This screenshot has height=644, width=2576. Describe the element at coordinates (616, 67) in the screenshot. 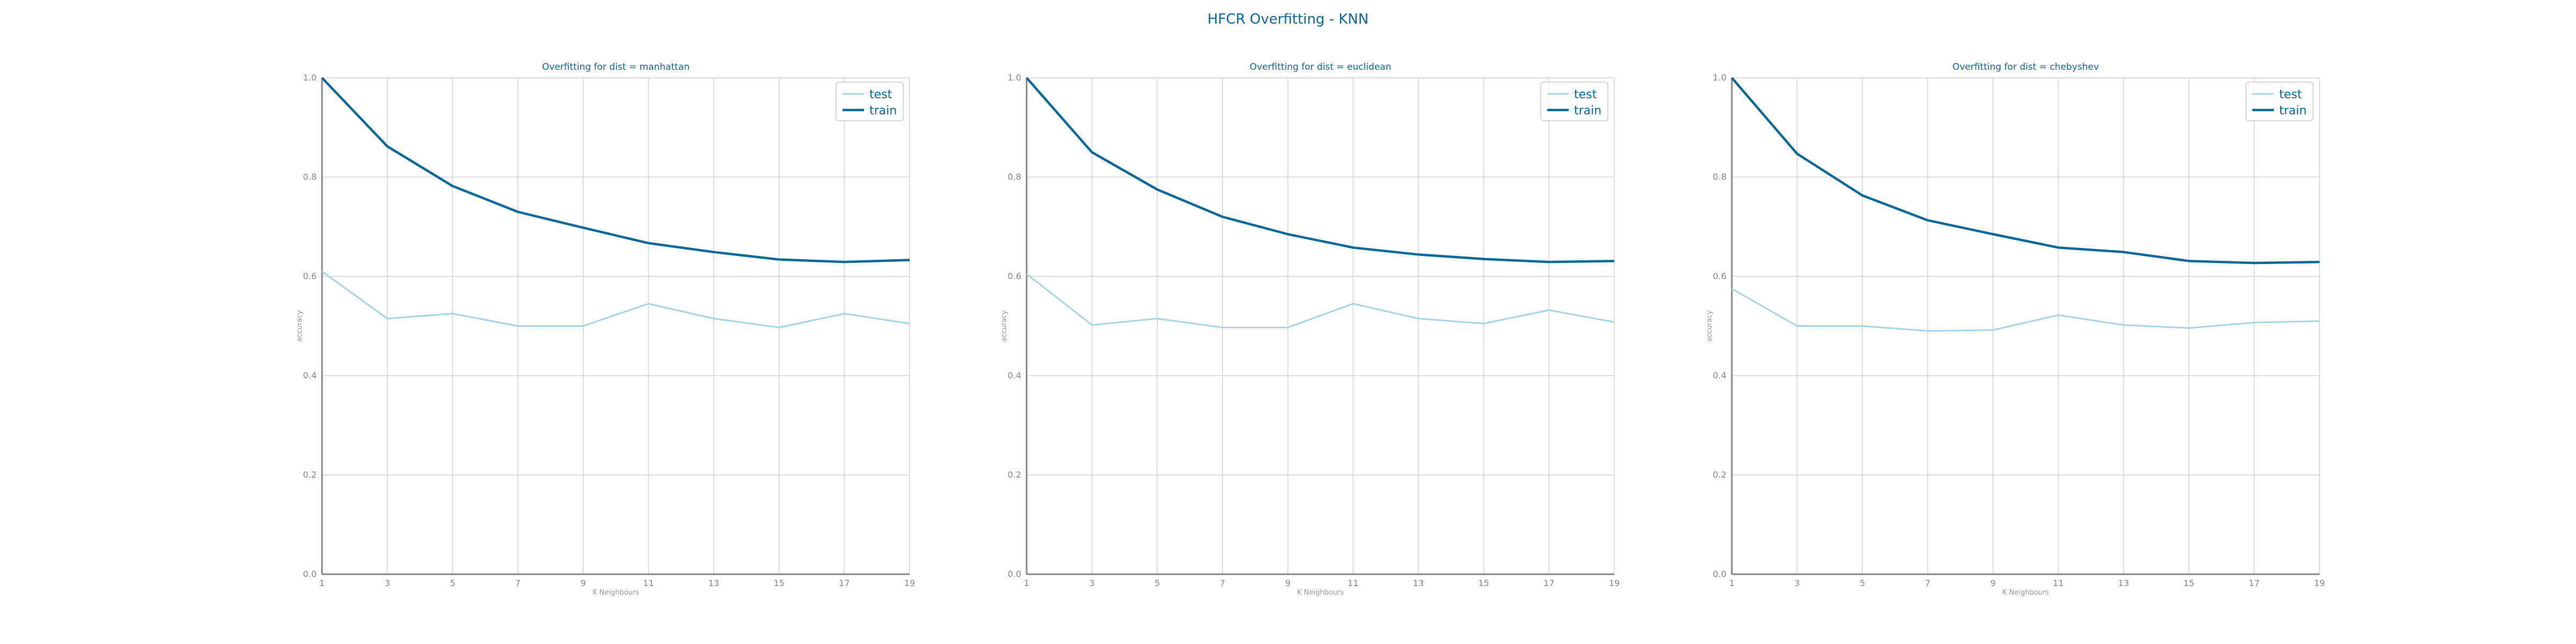

I see `subplot-title: Overfitting for dist = manhattan` at that location.